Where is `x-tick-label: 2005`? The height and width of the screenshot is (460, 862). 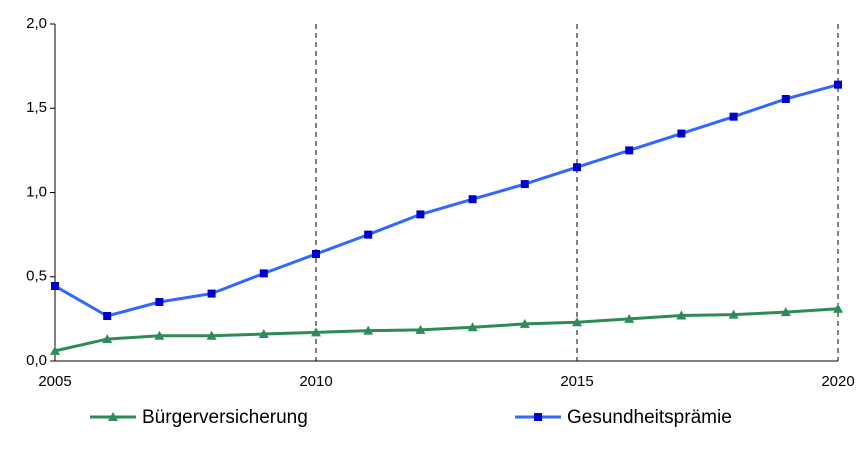
x-tick-label: 2005 is located at coordinates (54, 381).